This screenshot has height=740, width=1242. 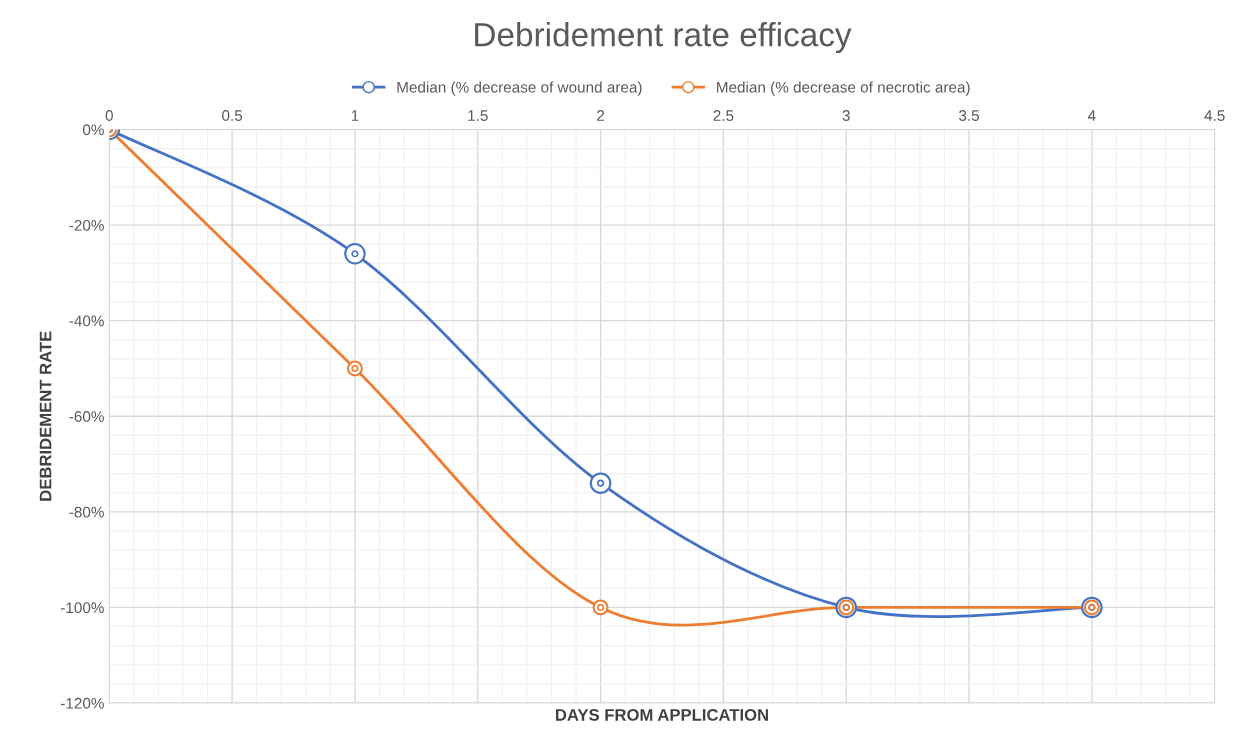 What do you see at coordinates (109, 115) in the screenshot?
I see `x-tick-label: 0` at bounding box center [109, 115].